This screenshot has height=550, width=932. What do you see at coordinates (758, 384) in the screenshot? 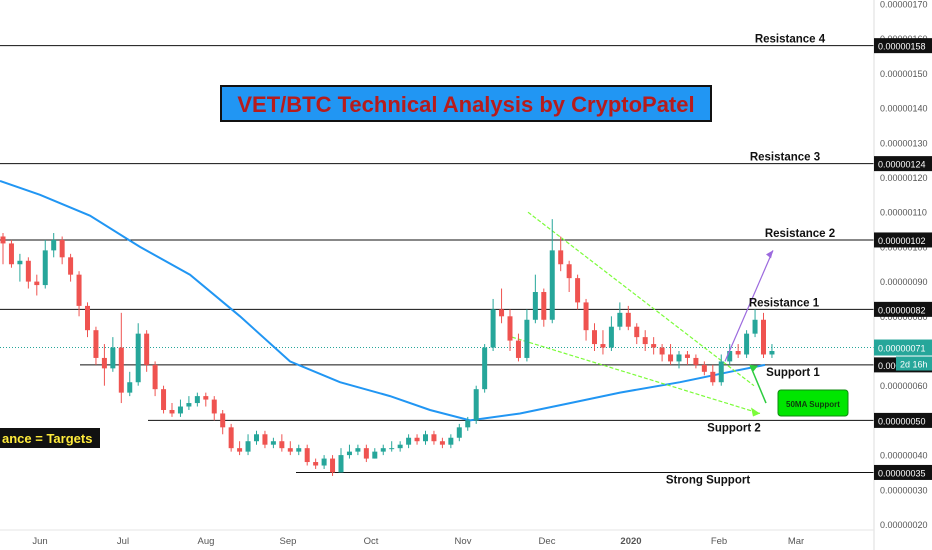
I see `ma-support-arrow` at bounding box center [758, 384].